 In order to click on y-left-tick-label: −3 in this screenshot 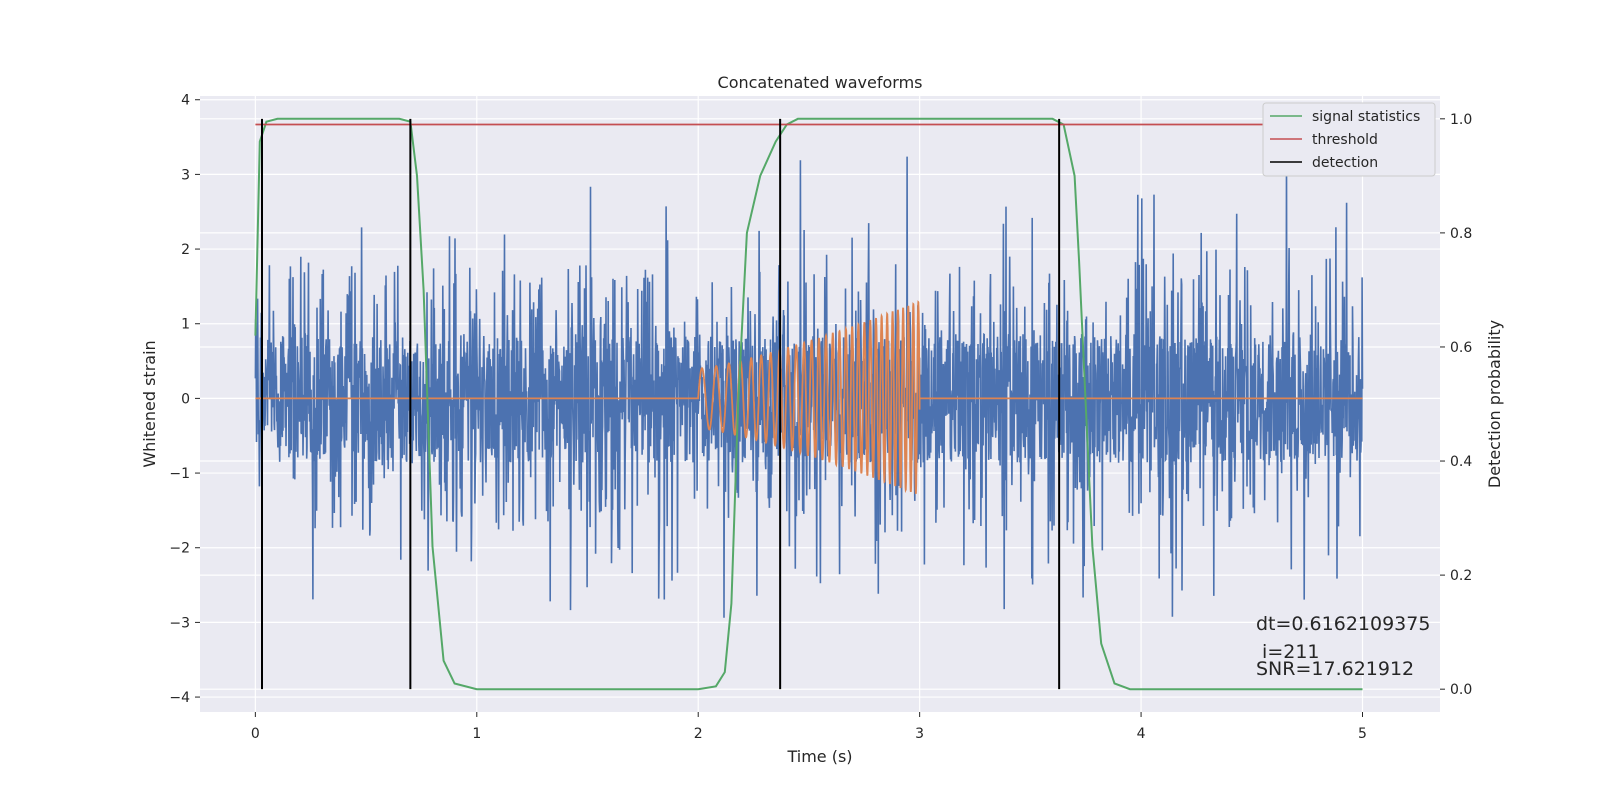, I will do `click(179, 623)`.